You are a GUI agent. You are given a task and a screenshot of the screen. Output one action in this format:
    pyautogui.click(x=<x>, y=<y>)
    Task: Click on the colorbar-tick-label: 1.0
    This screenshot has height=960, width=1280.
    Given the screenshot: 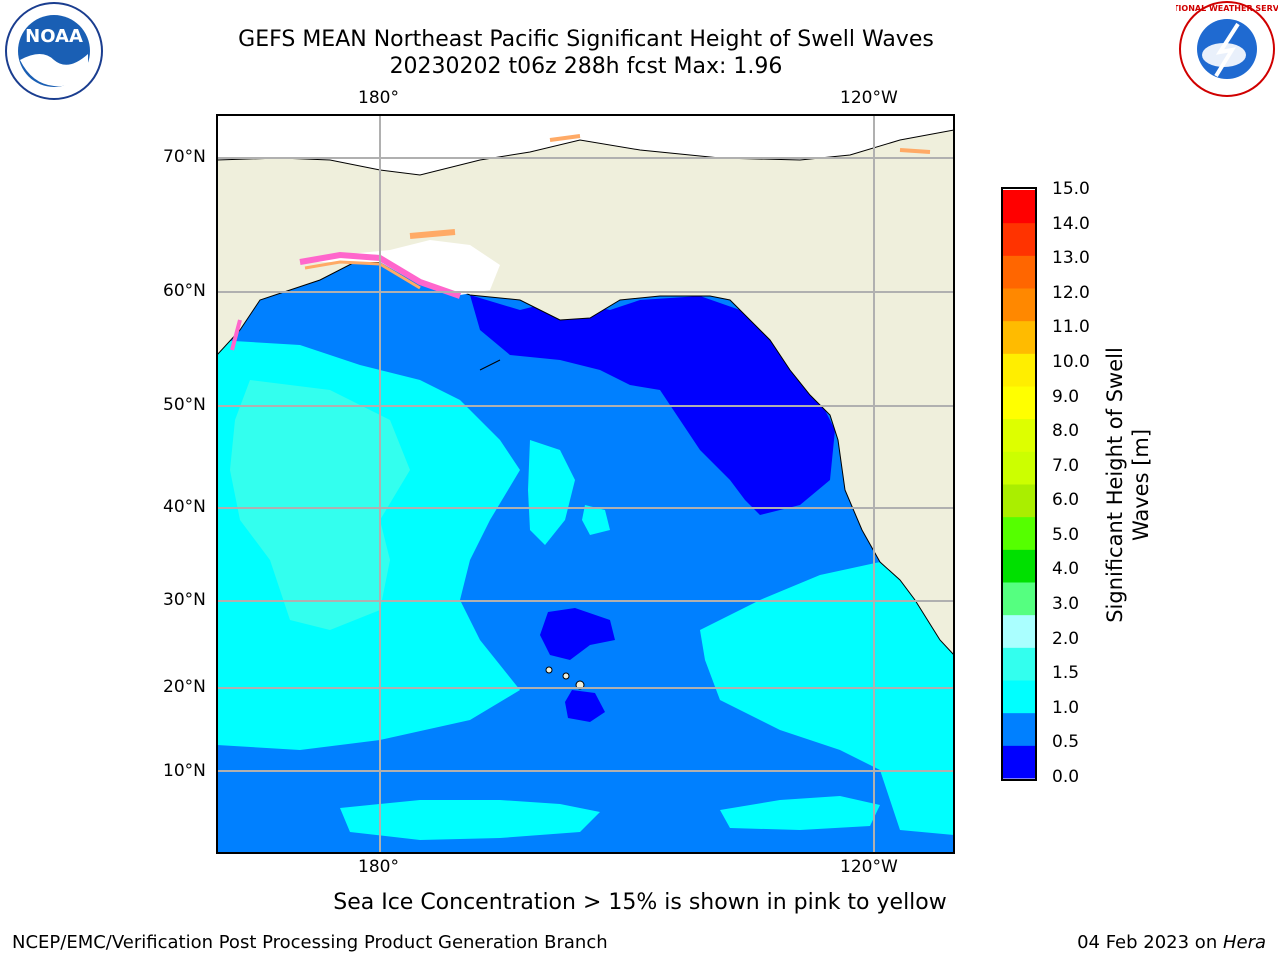 What is the action you would take?
    pyautogui.click(x=1066, y=707)
    